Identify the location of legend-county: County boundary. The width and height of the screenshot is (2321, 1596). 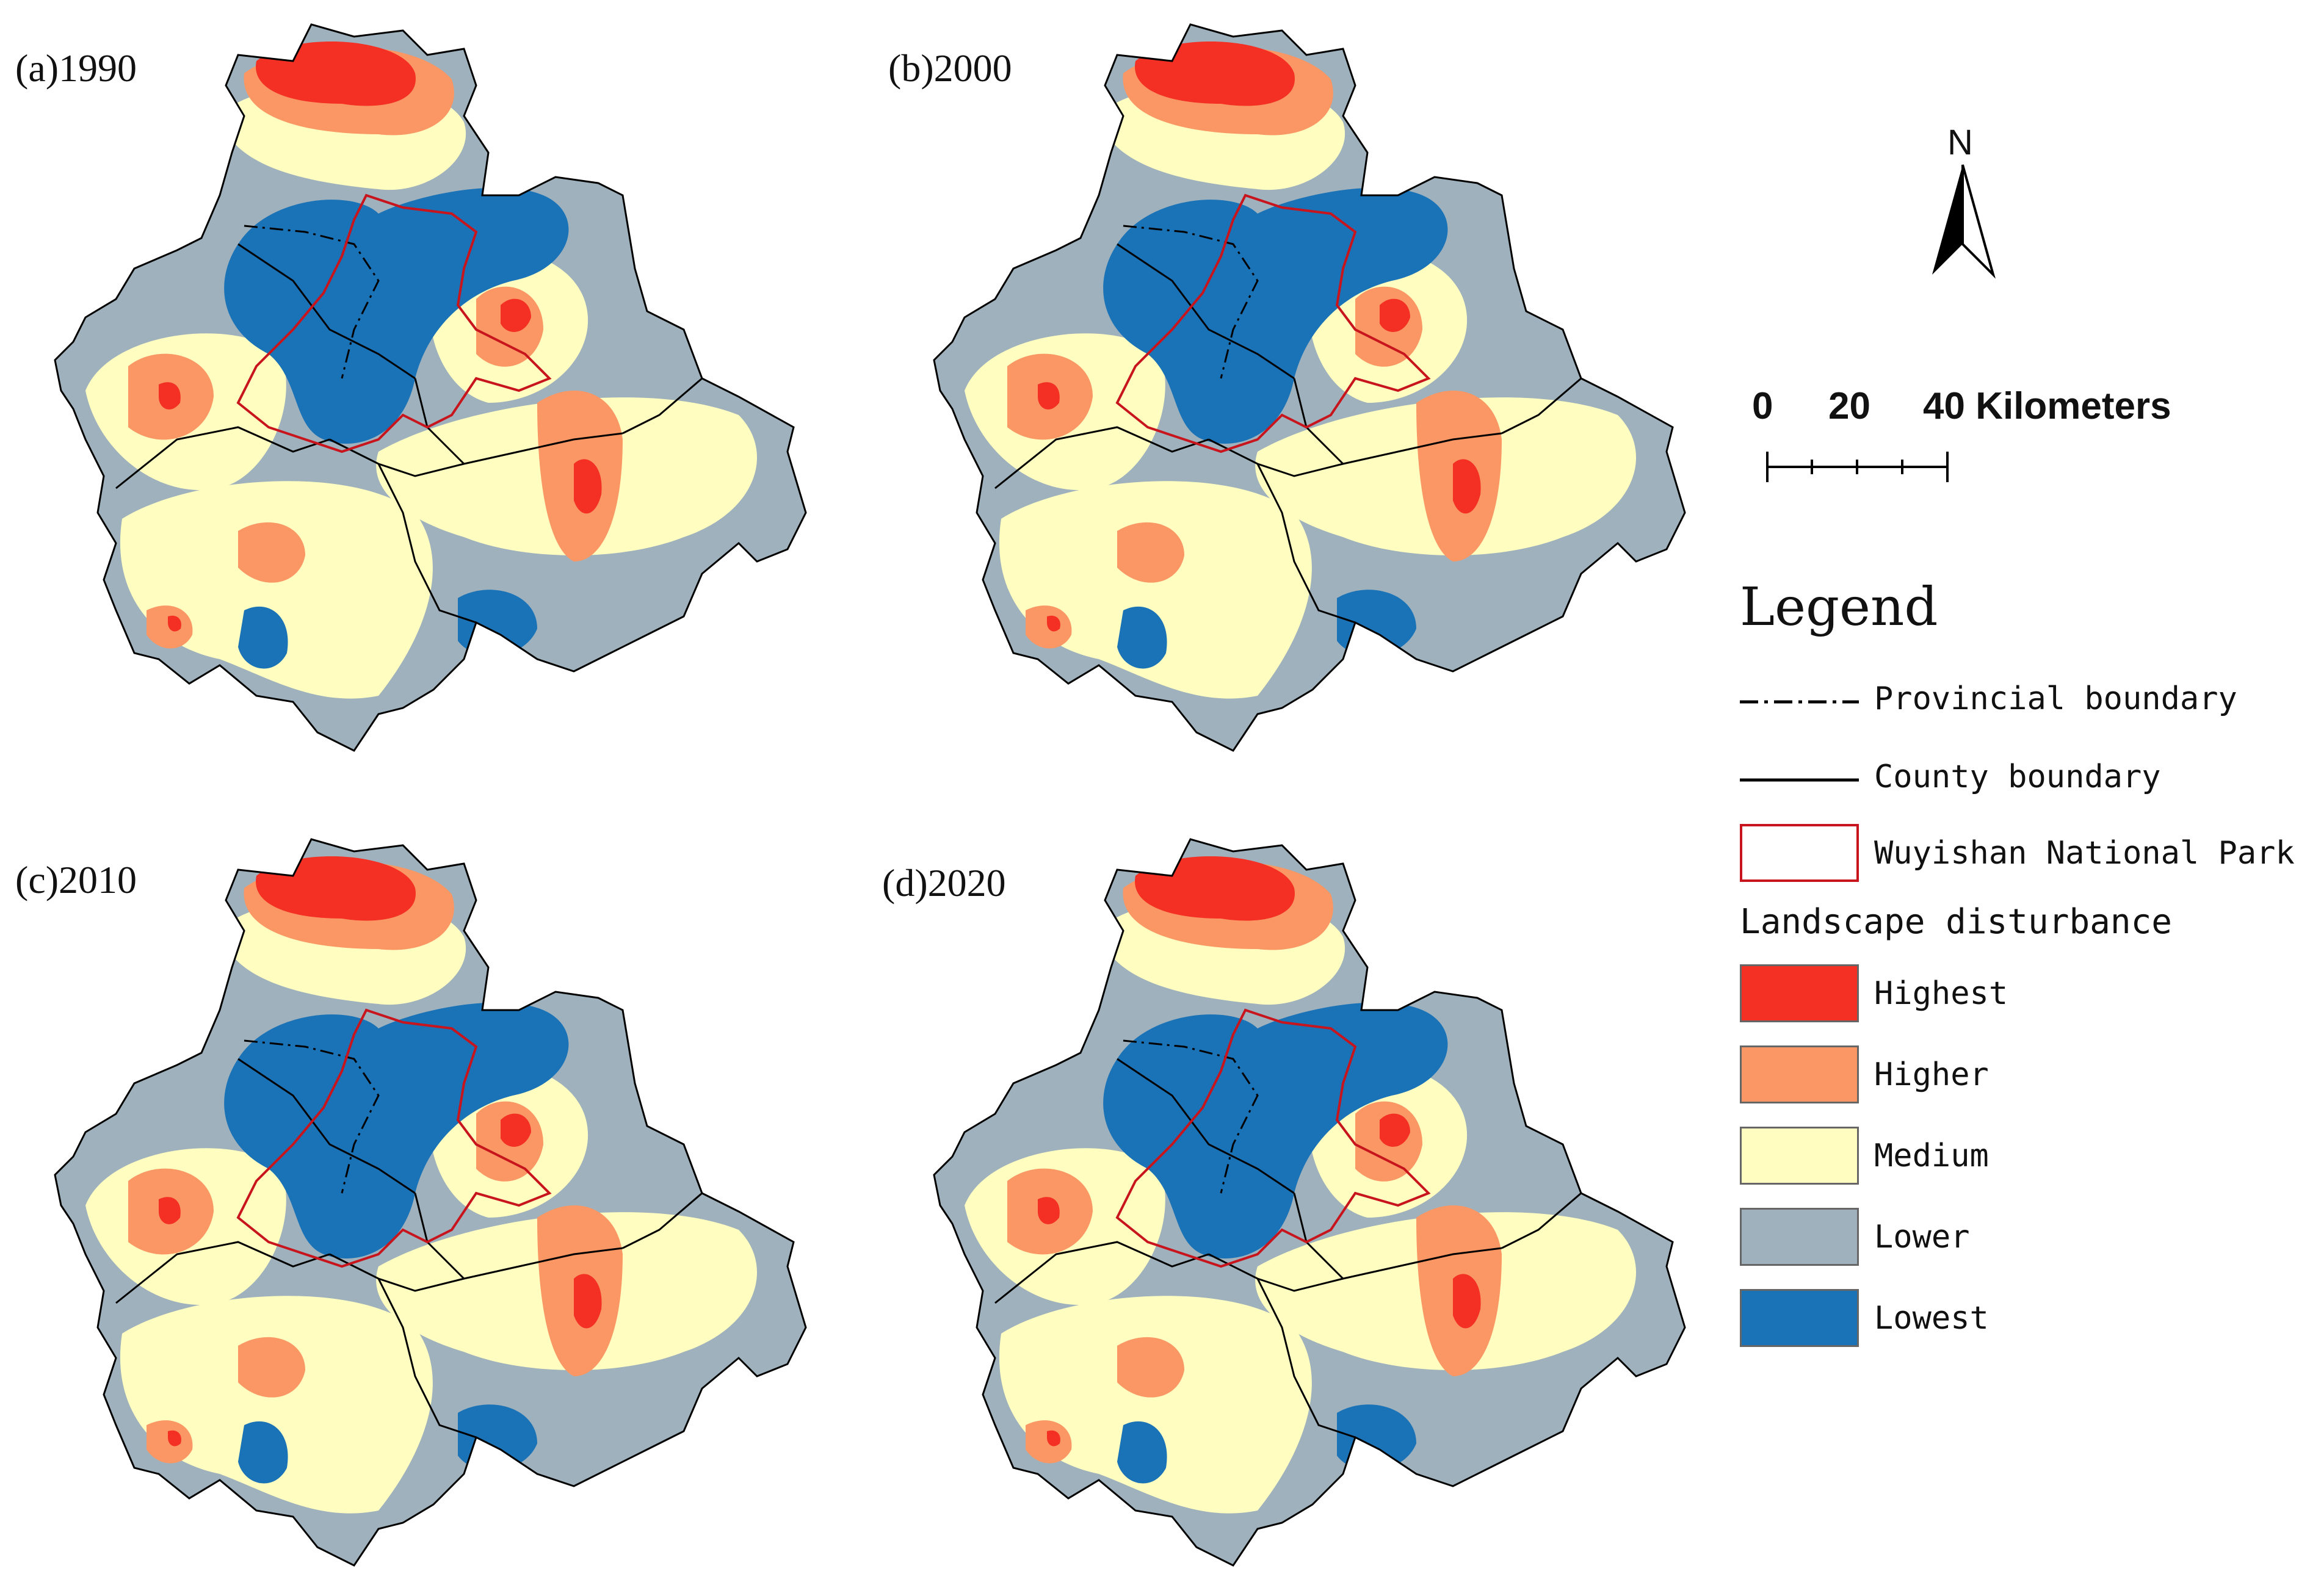
(2030, 786).